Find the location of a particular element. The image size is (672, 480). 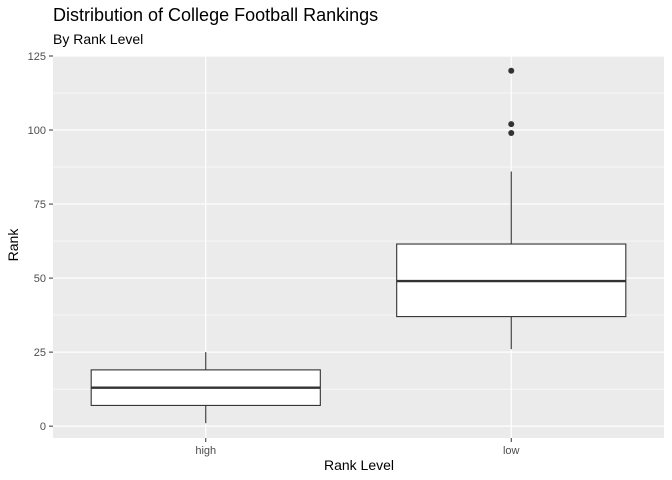

x-tick-label: low is located at coordinates (511, 451).